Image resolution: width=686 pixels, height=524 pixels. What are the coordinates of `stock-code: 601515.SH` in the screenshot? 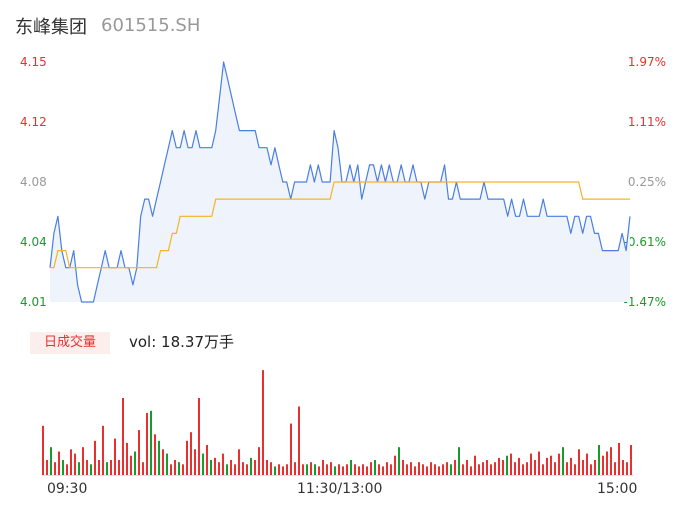 It's located at (151, 25).